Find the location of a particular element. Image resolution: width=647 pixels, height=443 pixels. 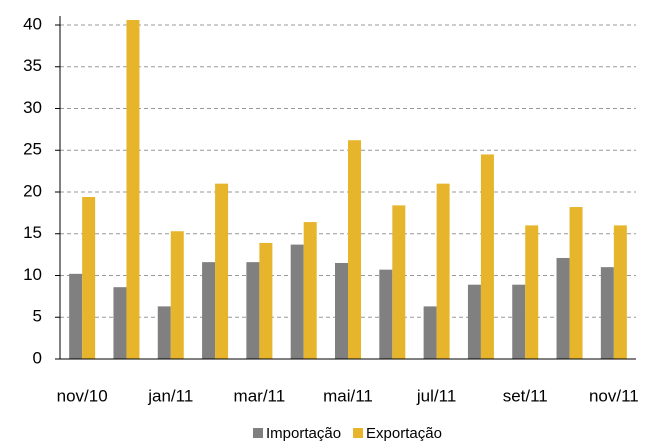

x-tick-label: set/11 is located at coordinates (525, 395).